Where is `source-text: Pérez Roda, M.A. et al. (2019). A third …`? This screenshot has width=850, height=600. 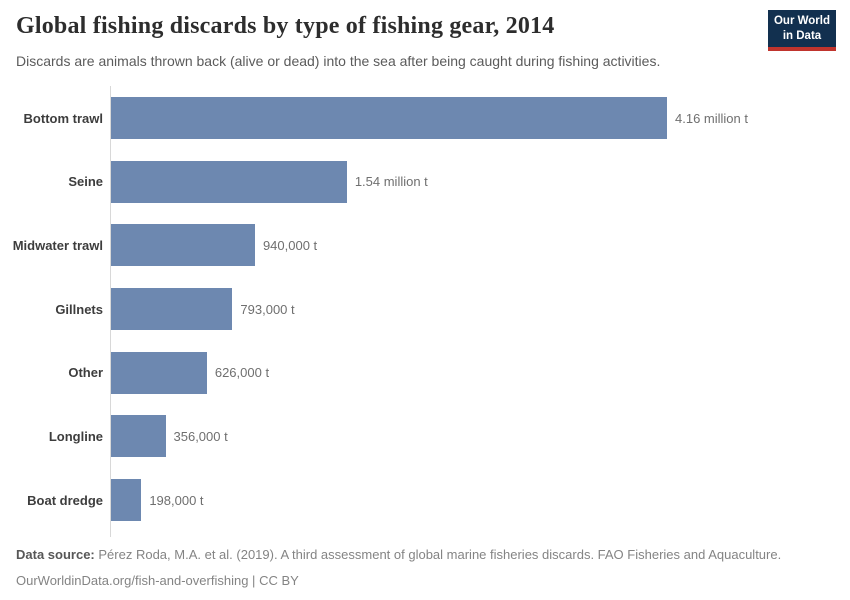 source-text: Pérez Roda, M.A. et al. (2019). A third … is located at coordinates (440, 554).